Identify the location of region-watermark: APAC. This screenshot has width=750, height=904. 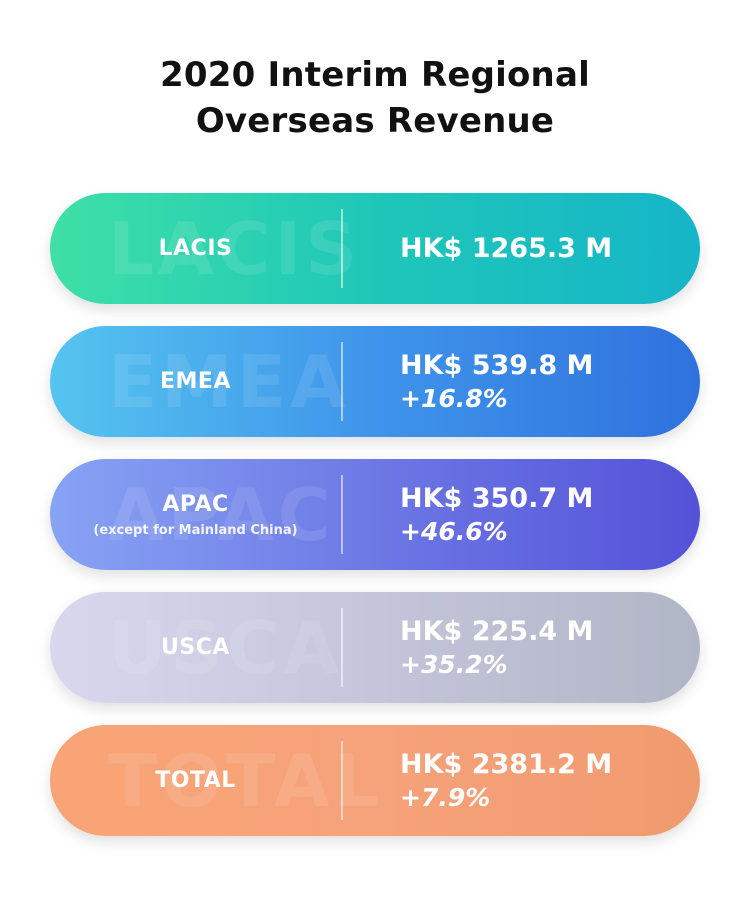
(221, 514).